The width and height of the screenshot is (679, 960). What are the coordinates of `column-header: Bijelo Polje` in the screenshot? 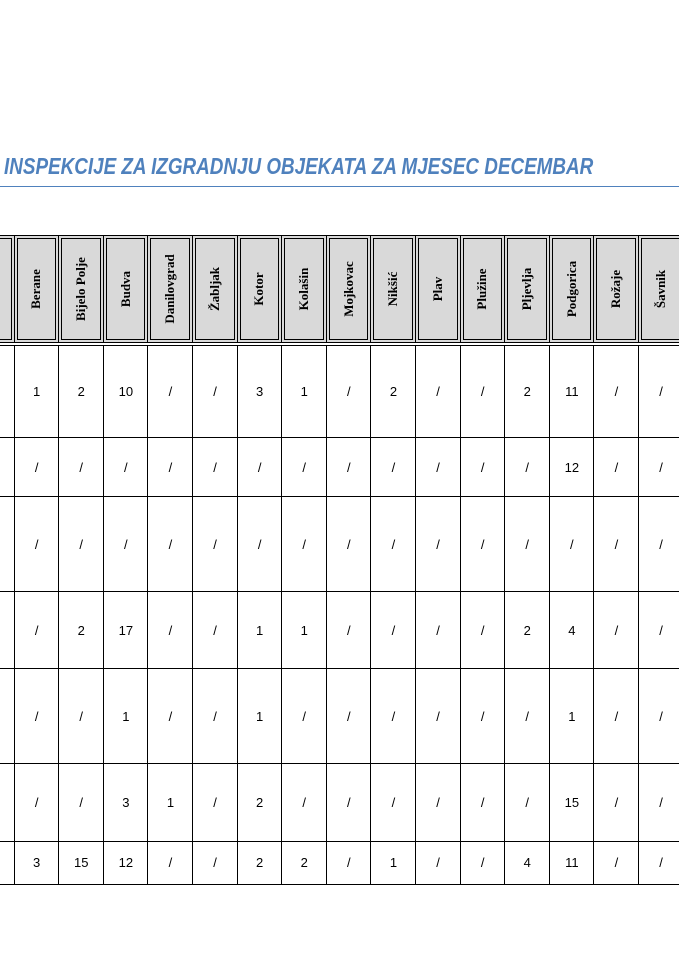 It's located at (81, 289).